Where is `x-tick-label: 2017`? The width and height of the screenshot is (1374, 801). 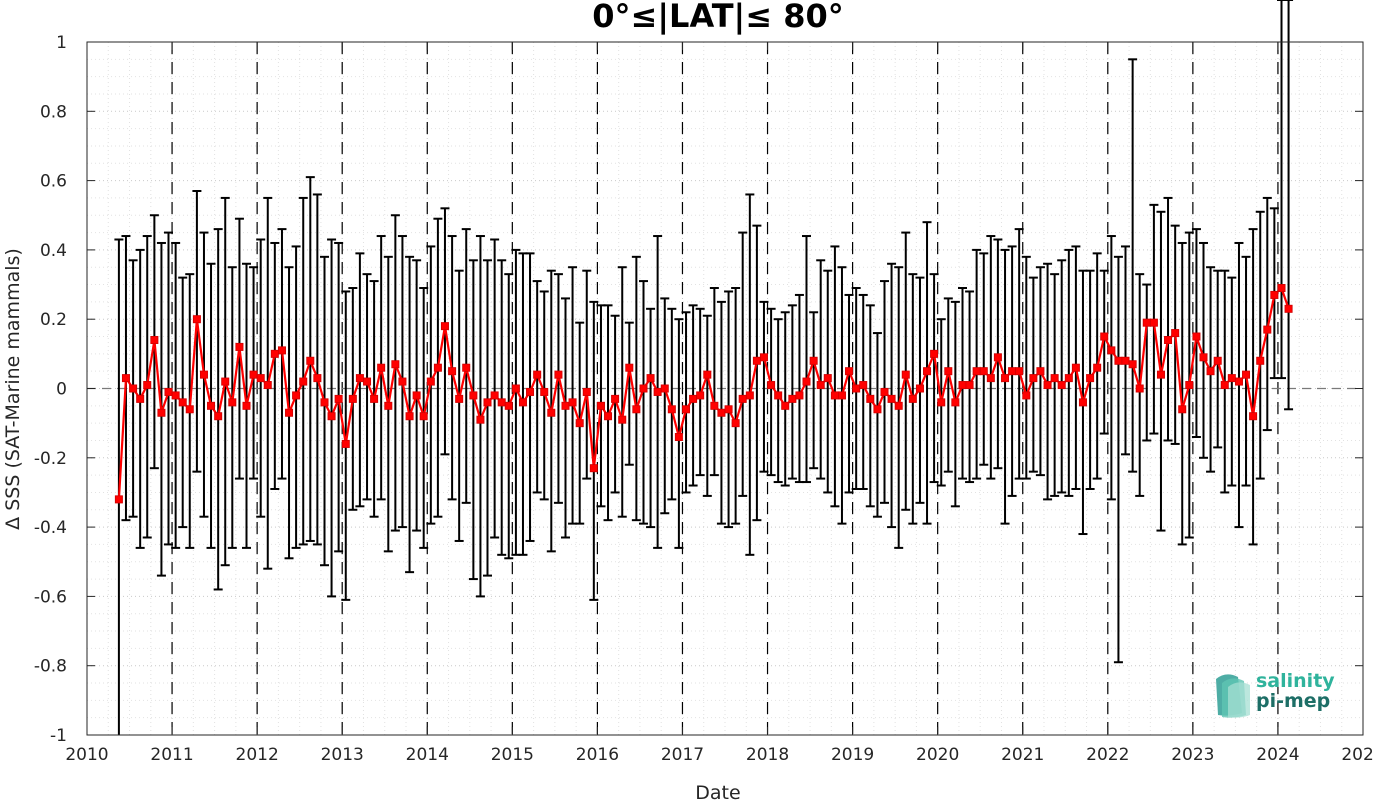 x-tick-label: 2017 is located at coordinates (682, 755).